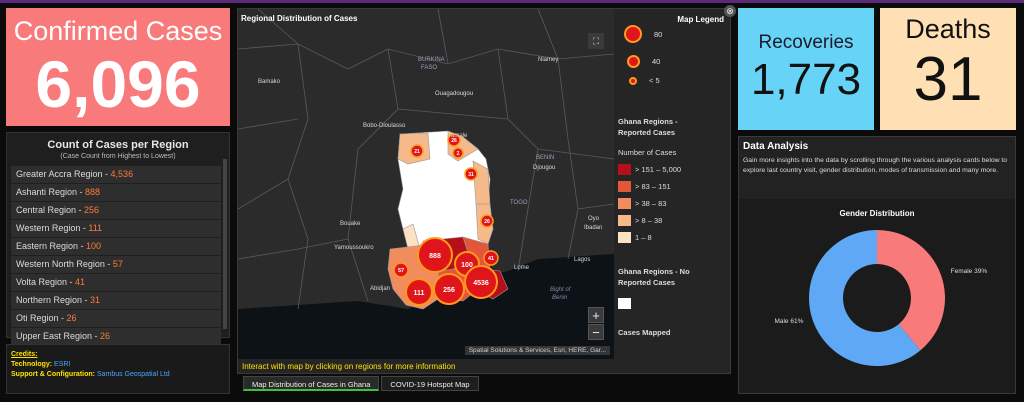  Describe the element at coordinates (116, 336) in the screenshot. I see `region-list-item: Upper East Region - 26` at that location.